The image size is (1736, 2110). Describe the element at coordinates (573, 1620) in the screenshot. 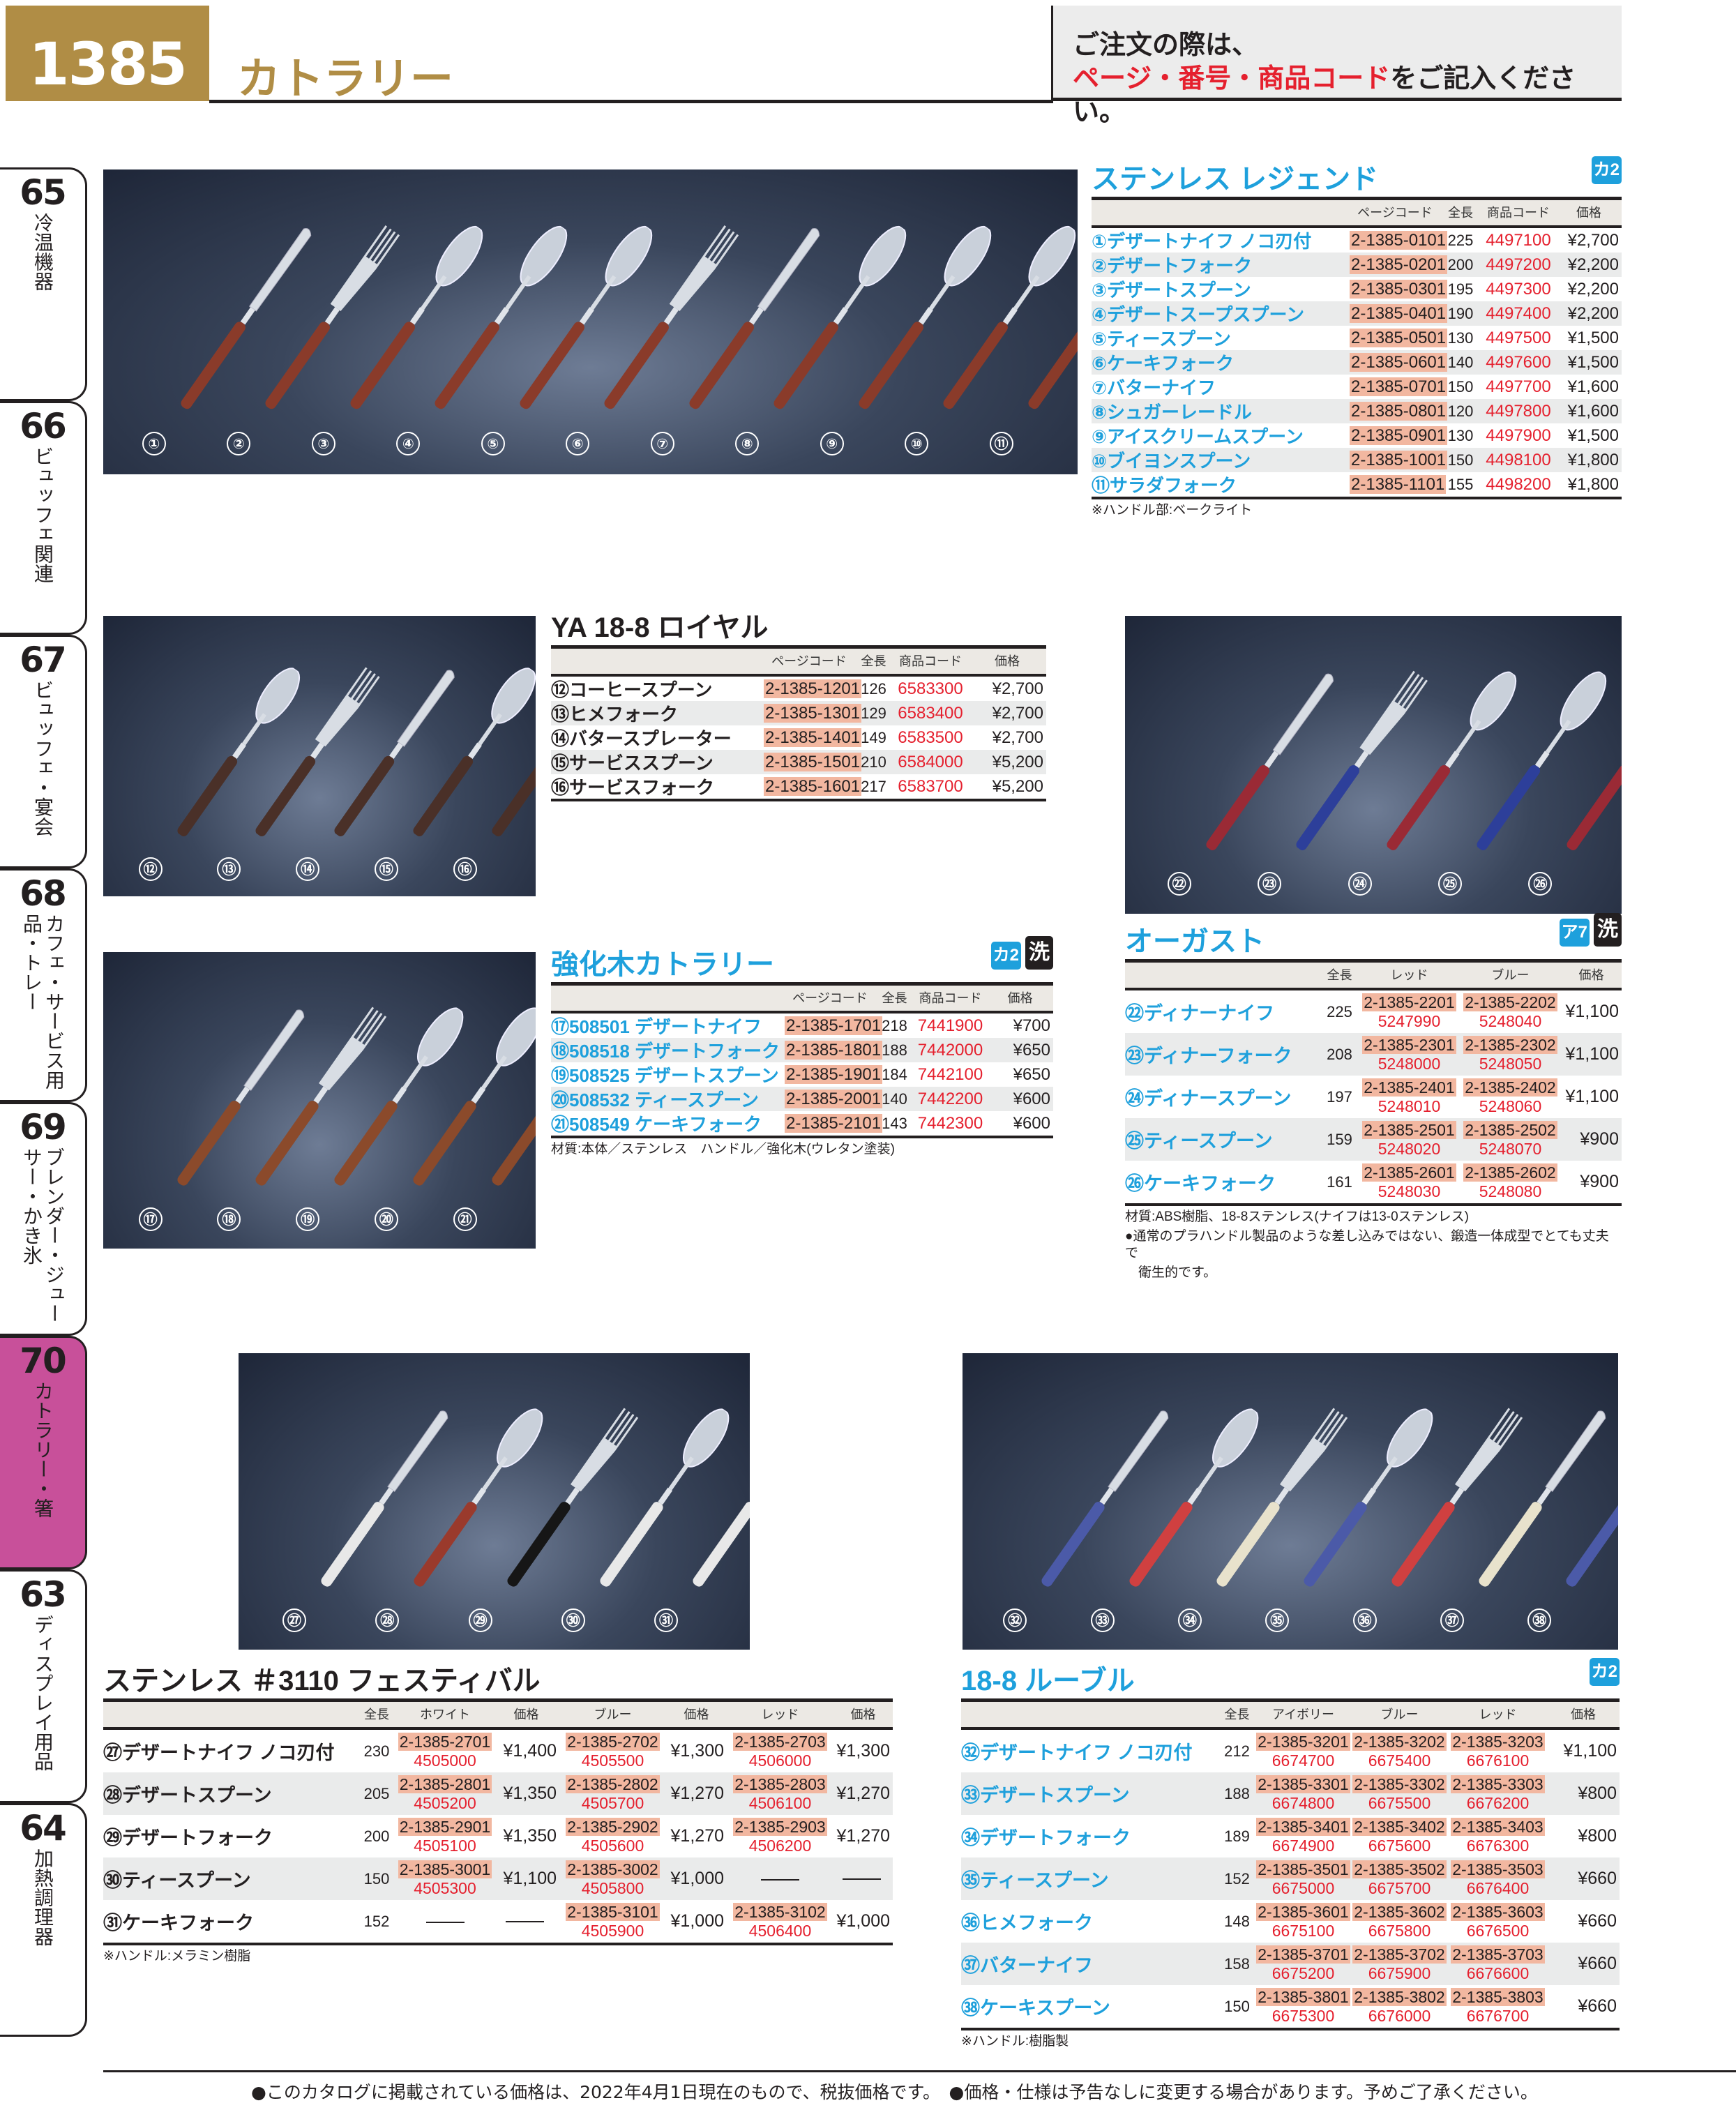

I see `item-number-label: ㉚` at that location.